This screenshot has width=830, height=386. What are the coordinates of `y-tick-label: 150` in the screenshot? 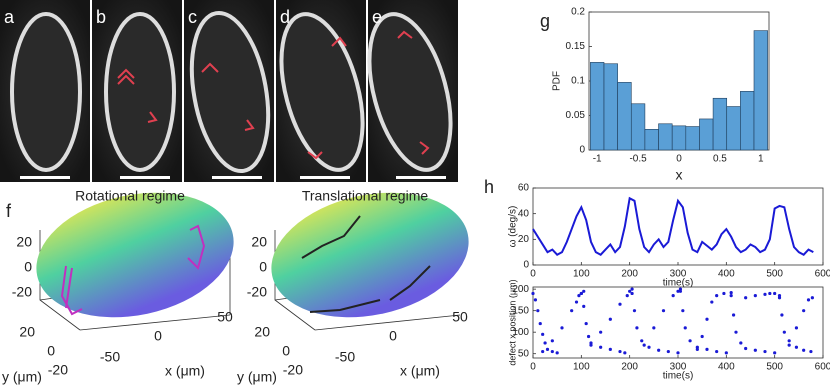 It's located at (520, 310).